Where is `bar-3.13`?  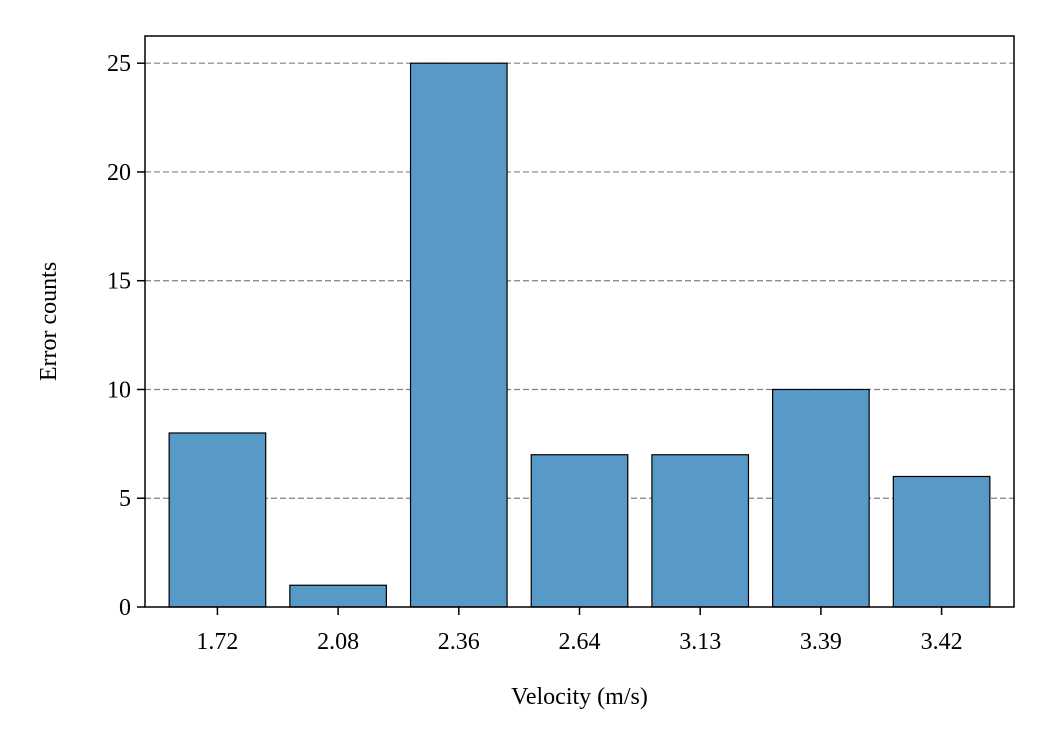 bar-3.13 is located at coordinates (700, 531).